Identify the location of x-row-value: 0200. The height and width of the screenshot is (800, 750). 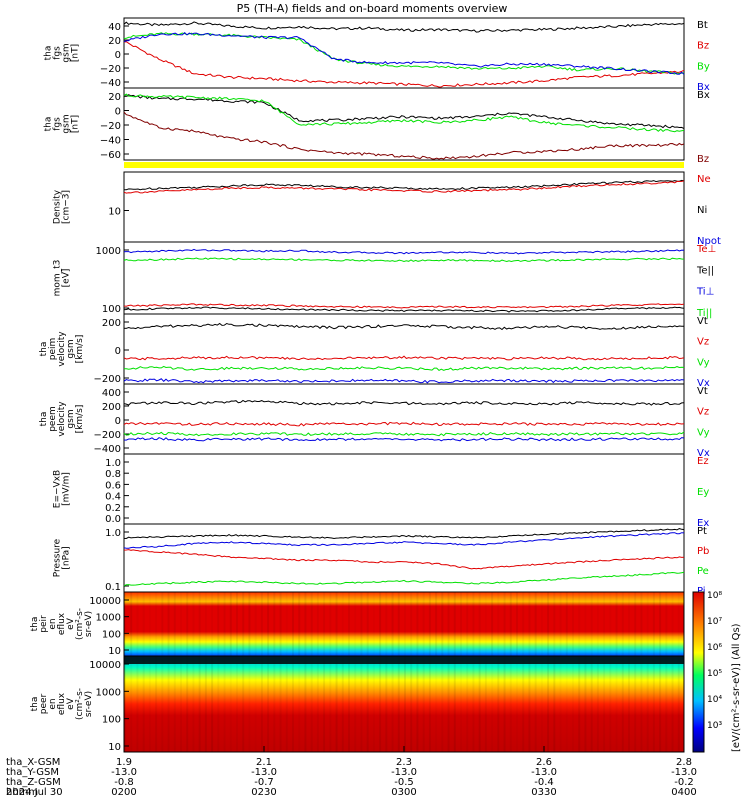
(123, 792).